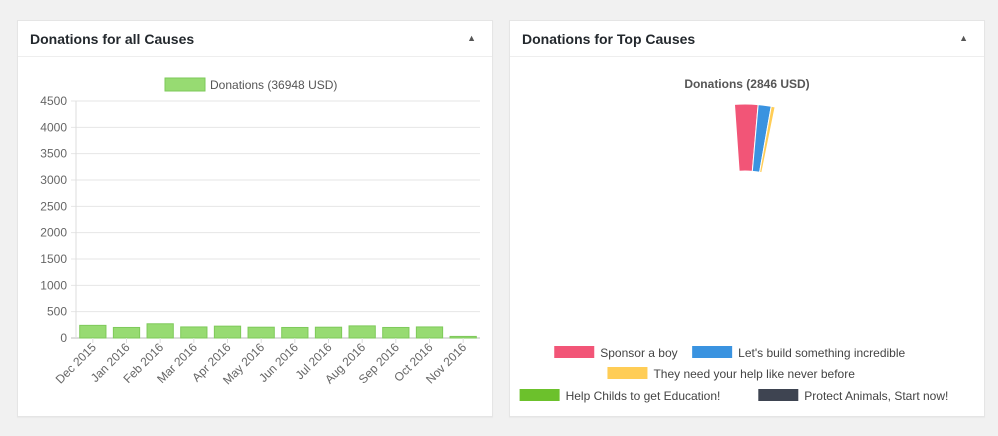 This screenshot has width=998, height=436. What do you see at coordinates (754, 374) in the screenshot?
I see `legend-label: They need your help like never before` at bounding box center [754, 374].